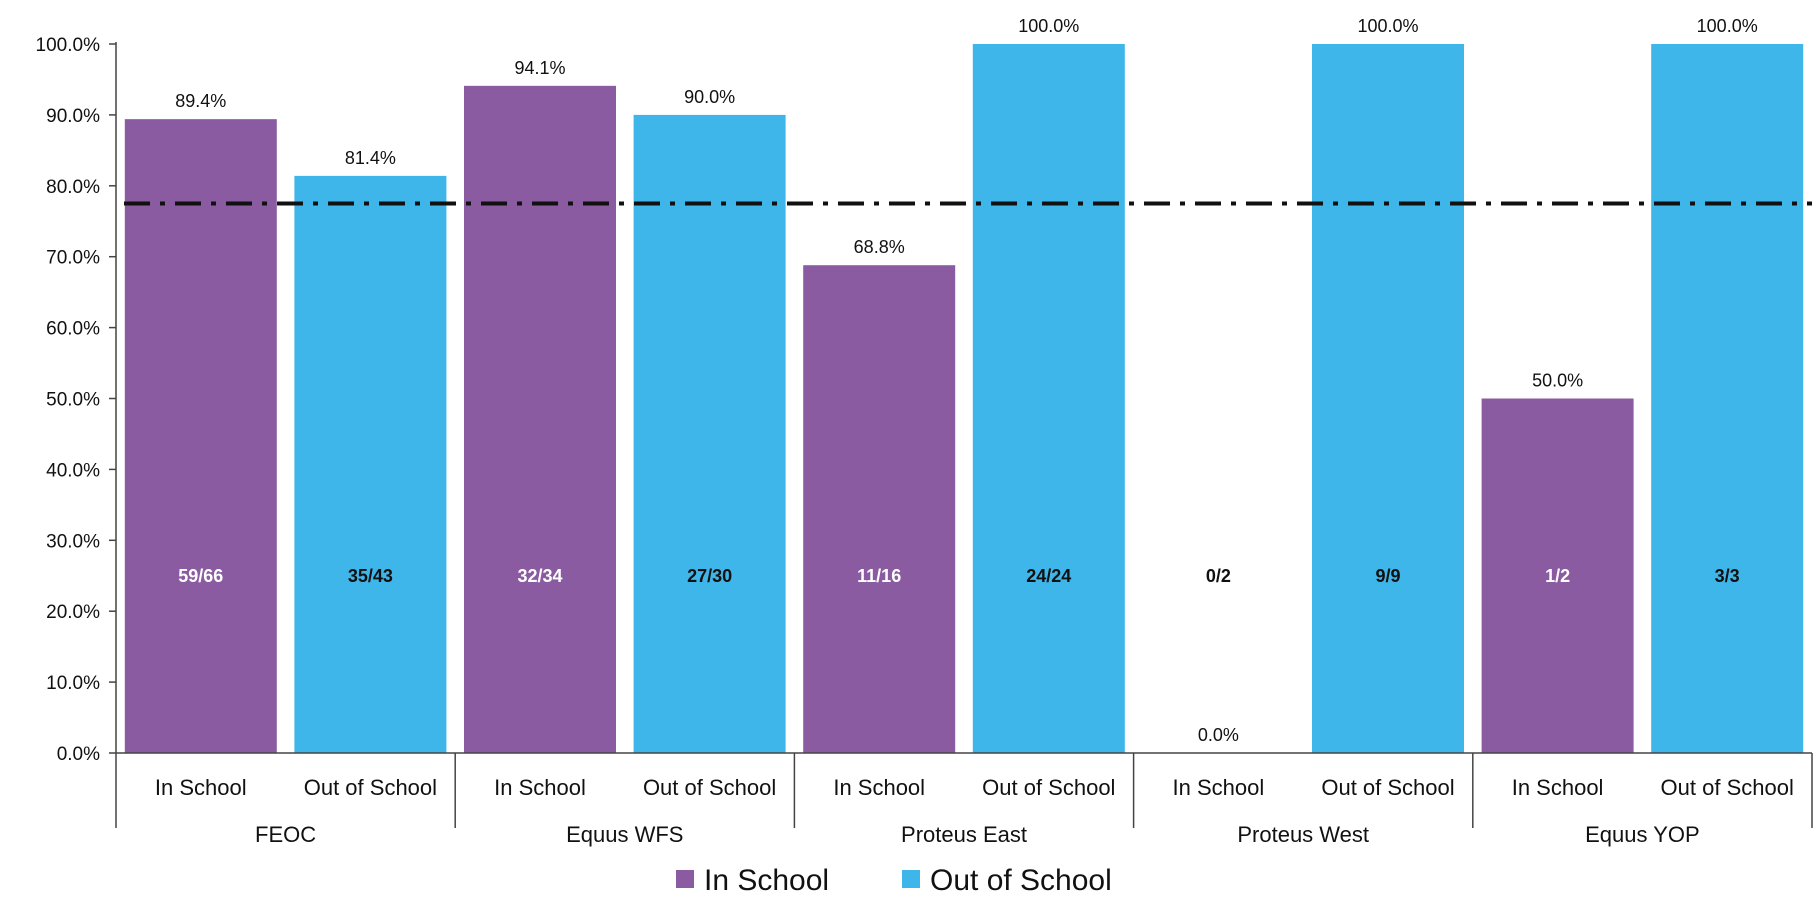 The height and width of the screenshot is (911, 1817). I want to click on y-tick-label: 80.0%, so click(73, 187).